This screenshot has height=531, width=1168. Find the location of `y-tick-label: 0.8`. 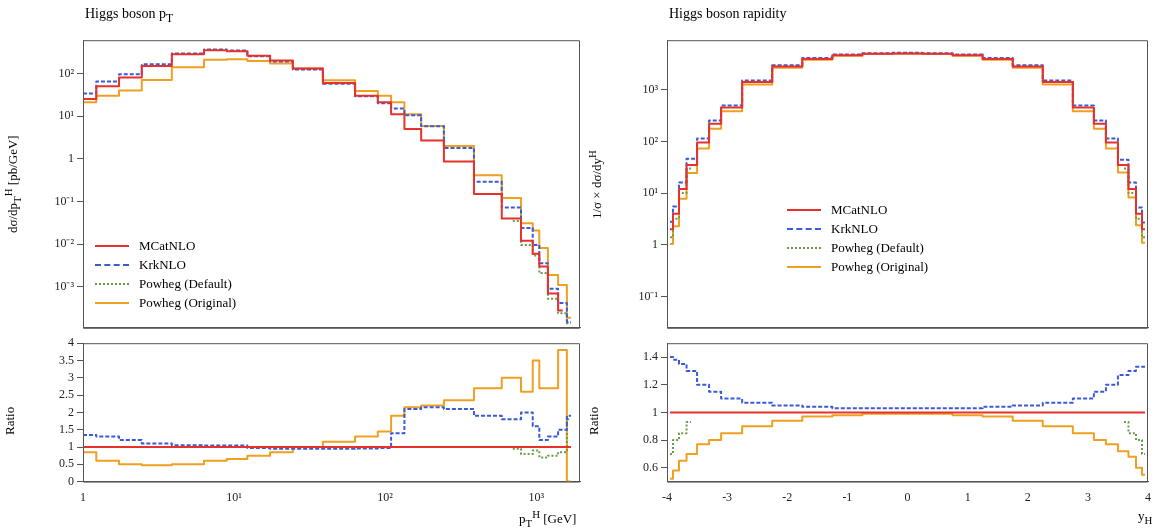

y-tick-label: 0.8 is located at coordinates (650, 439).